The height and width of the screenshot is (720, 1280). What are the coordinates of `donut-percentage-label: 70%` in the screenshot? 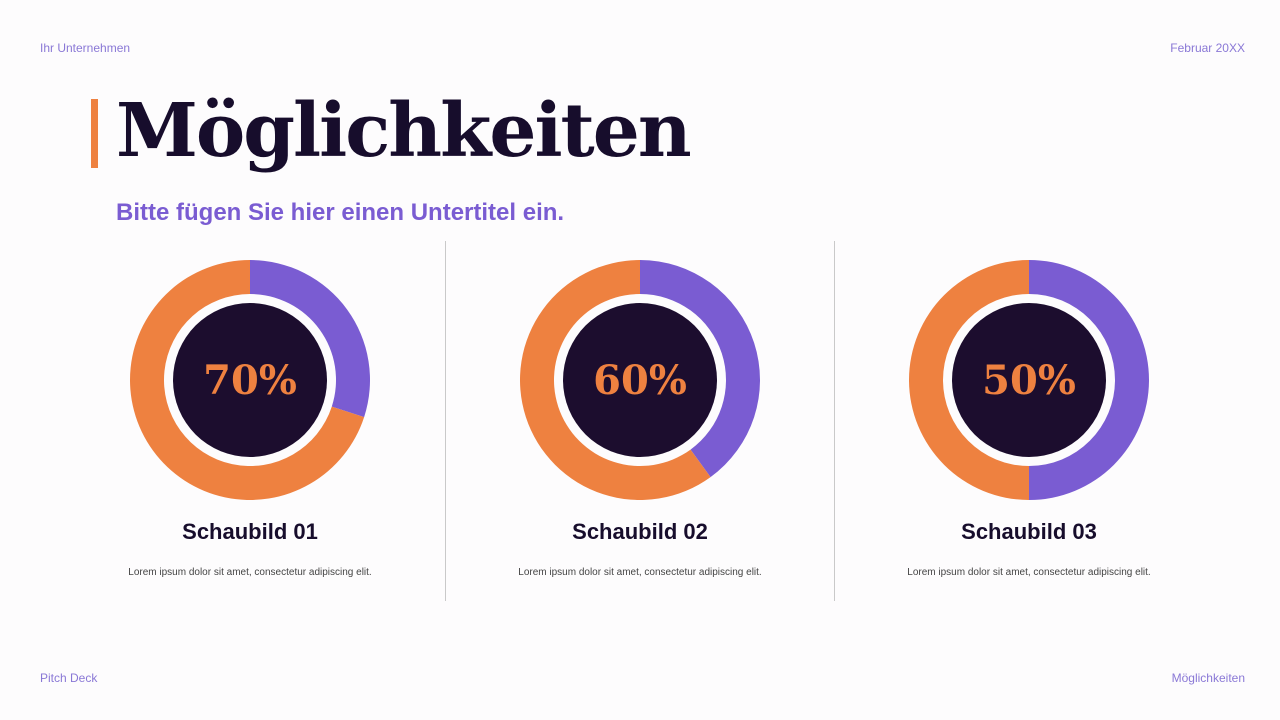 It's located at (250, 380).